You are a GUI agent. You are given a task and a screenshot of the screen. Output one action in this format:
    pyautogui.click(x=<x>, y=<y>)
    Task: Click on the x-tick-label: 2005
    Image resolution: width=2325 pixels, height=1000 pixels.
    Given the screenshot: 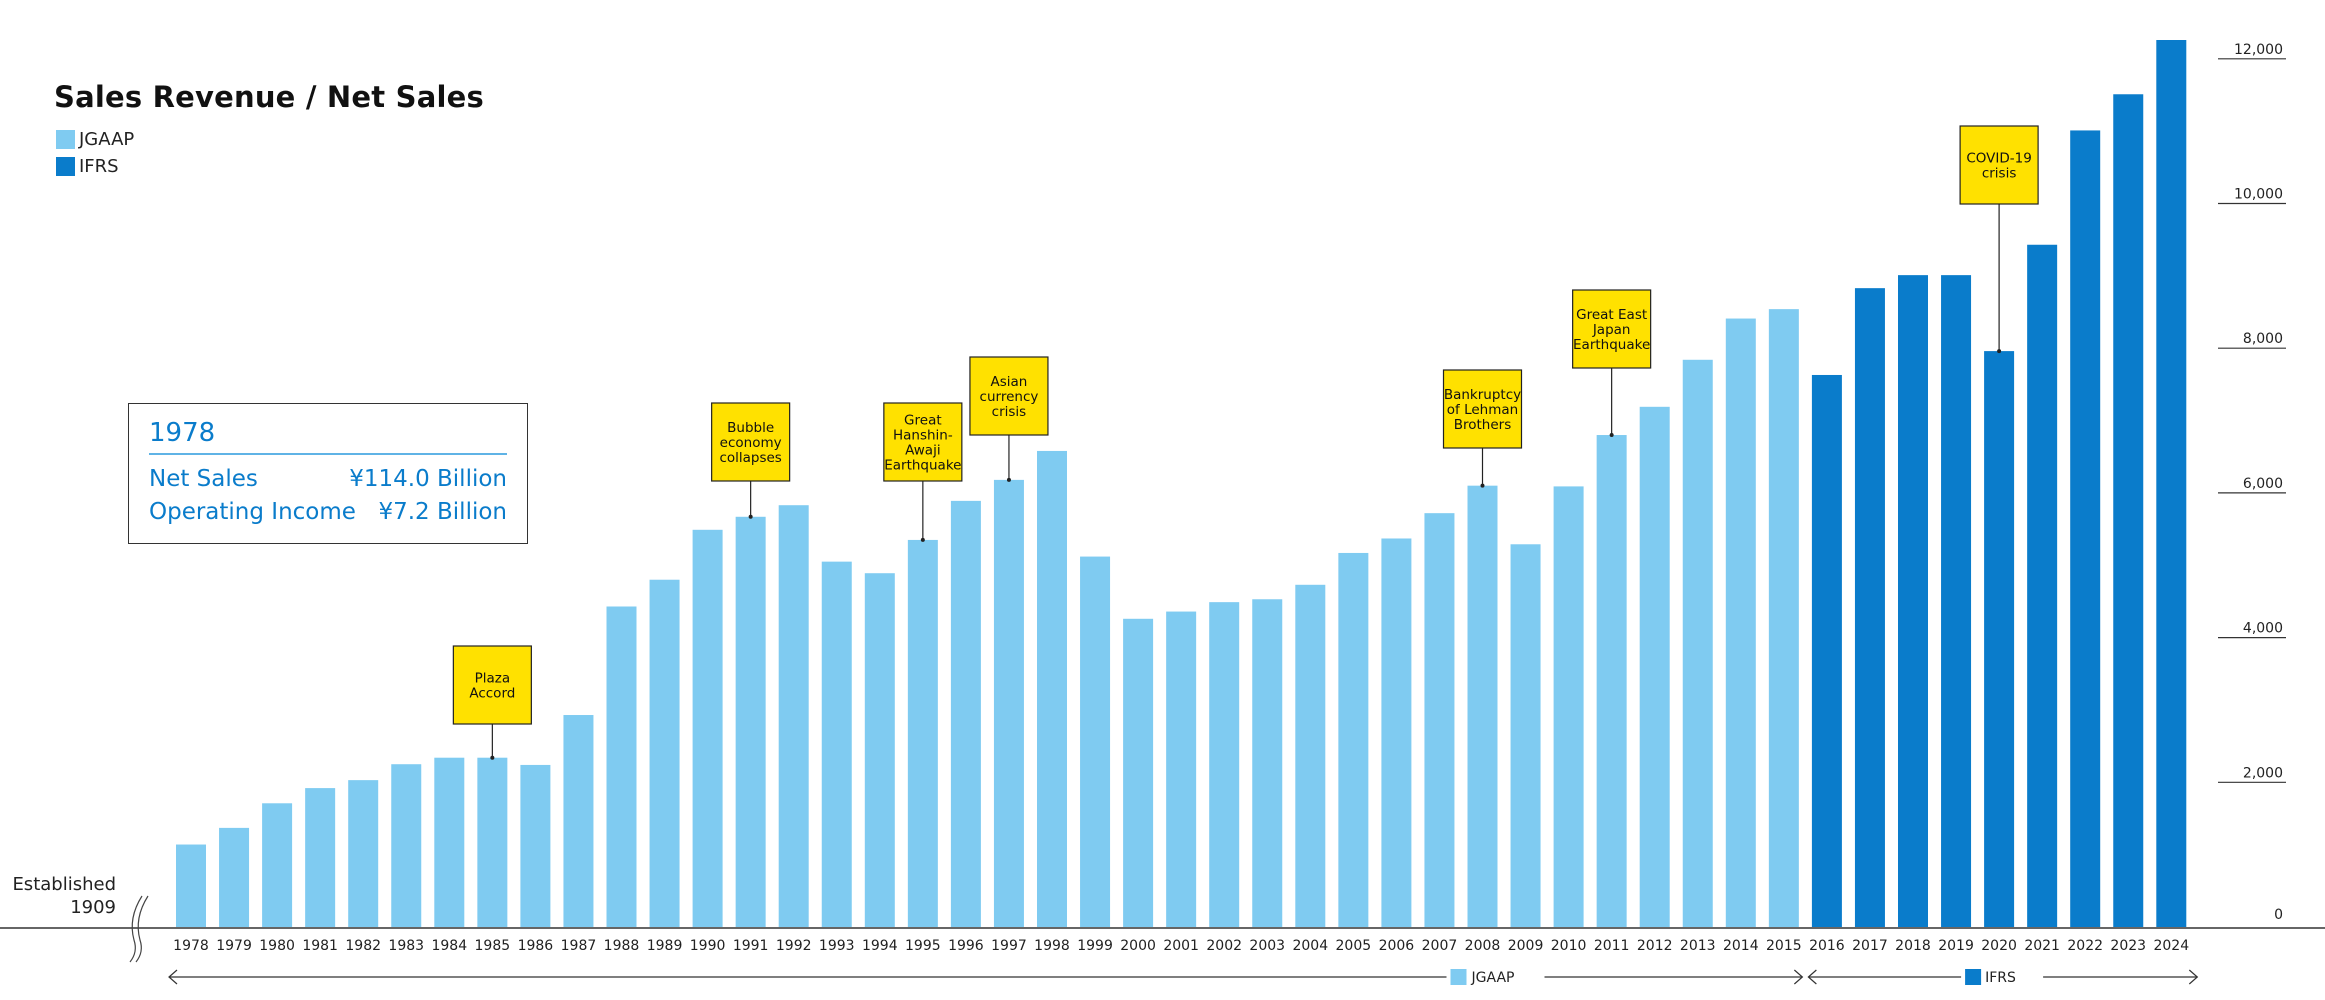 What is the action you would take?
    pyautogui.click(x=1354, y=946)
    